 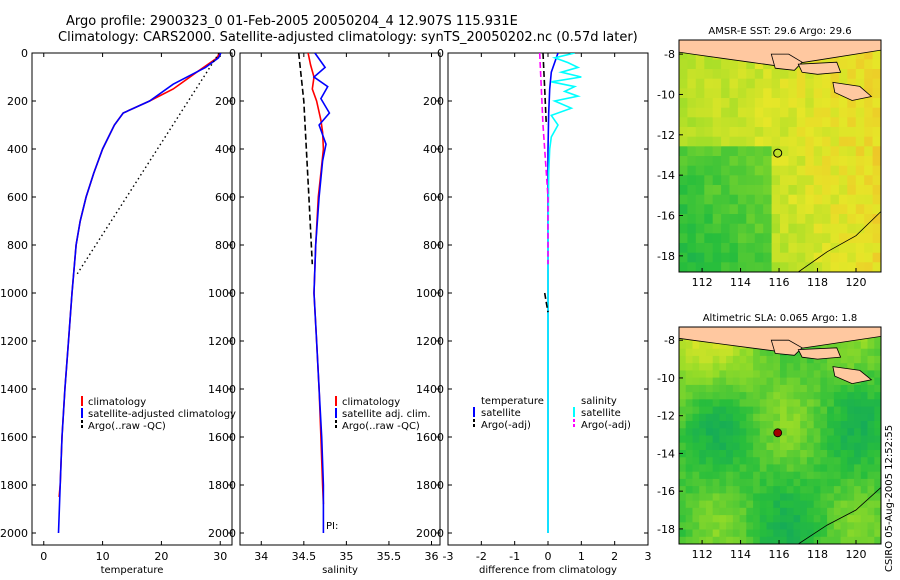 What do you see at coordinates (666, 175) in the screenshot?
I see `sst_map-ytick-label: -14` at bounding box center [666, 175].